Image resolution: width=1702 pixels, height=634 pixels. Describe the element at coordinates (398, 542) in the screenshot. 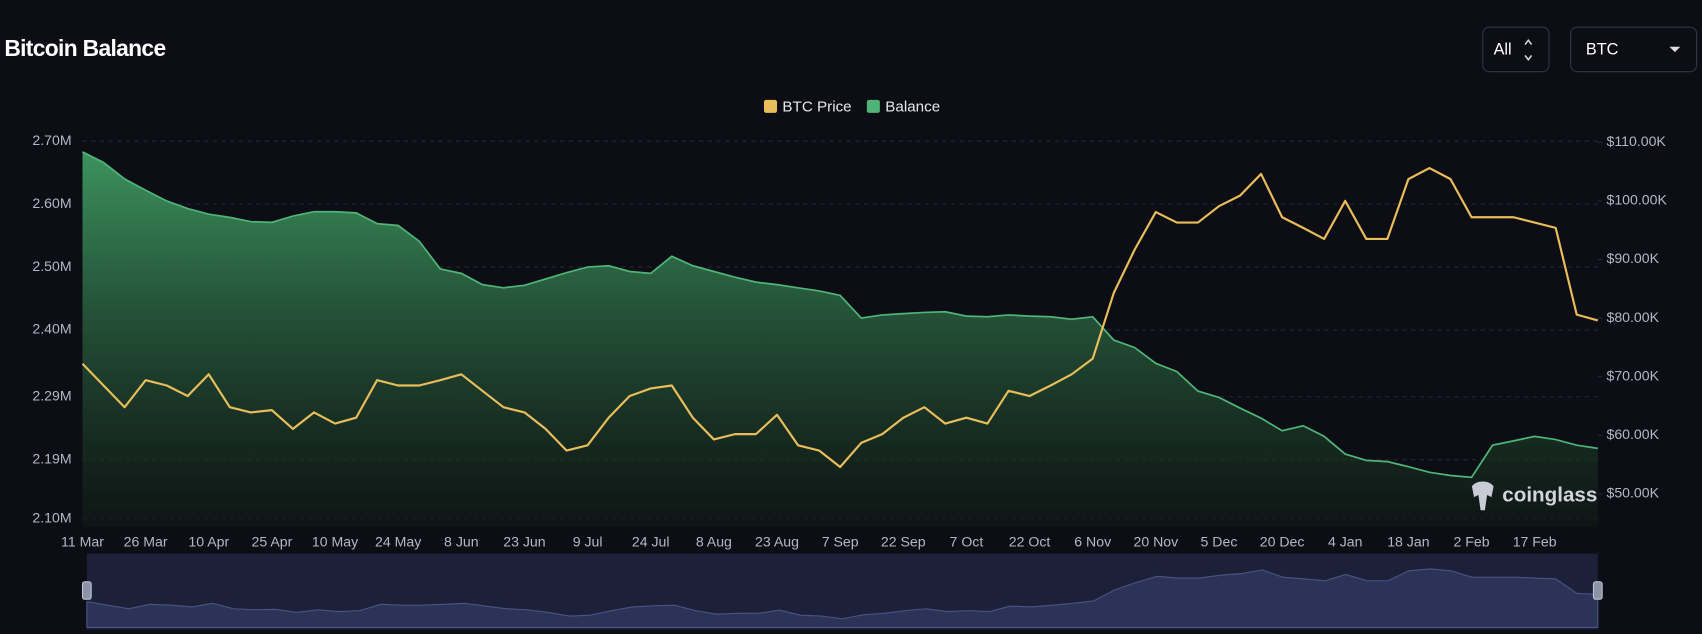

I see `x-tick-label: 24 May` at that location.